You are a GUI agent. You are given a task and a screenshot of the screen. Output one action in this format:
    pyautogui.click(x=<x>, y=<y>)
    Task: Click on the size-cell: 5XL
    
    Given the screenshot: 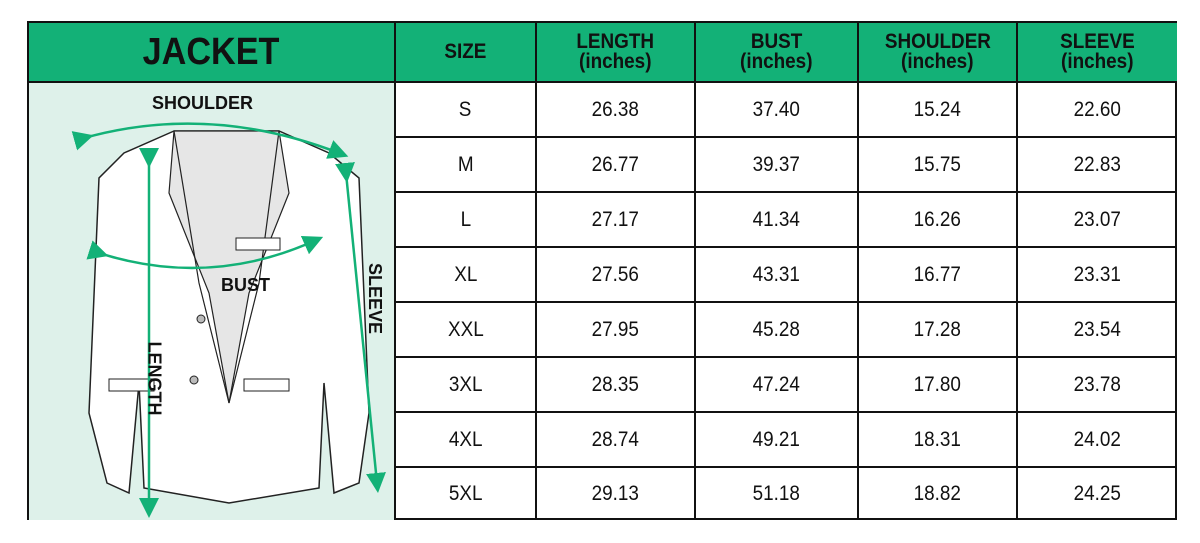 What is the action you would take?
    pyautogui.click(x=466, y=493)
    